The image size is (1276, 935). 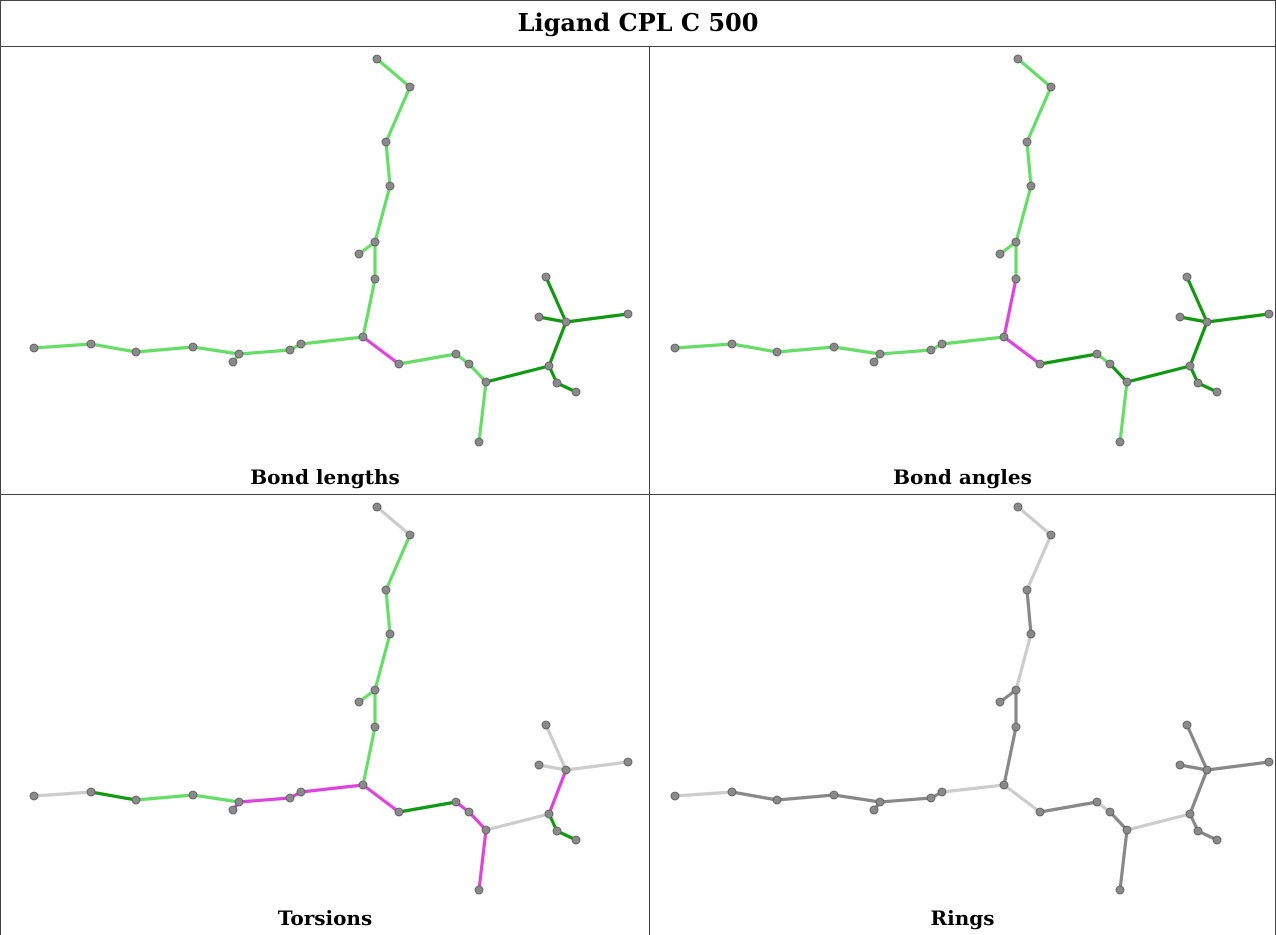 What do you see at coordinates (638, 494) in the screenshot?
I see `middle-rule` at bounding box center [638, 494].